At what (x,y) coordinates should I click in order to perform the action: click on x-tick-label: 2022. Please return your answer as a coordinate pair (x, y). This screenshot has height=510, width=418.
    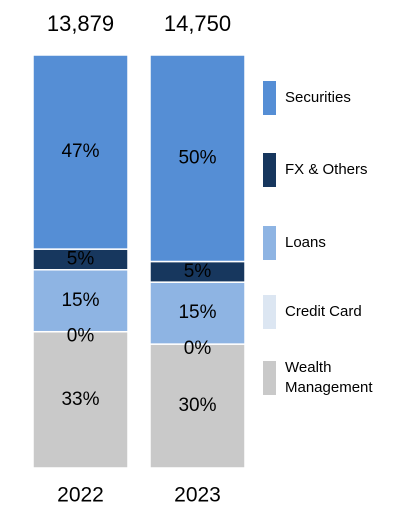
    Looking at the image, I should click on (80, 495).